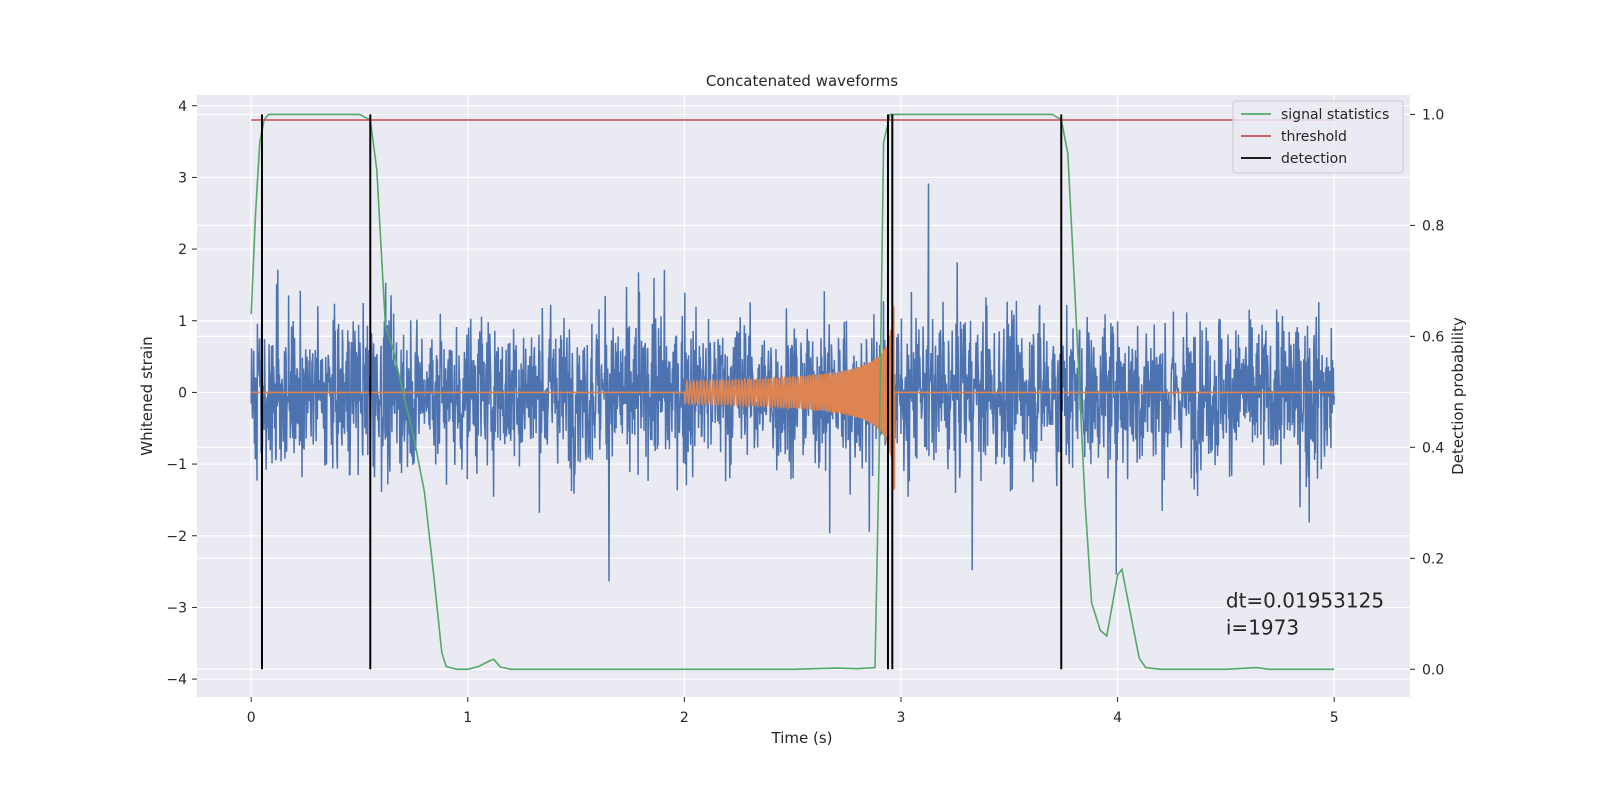 The height and width of the screenshot is (800, 1600). Describe the element at coordinates (251, 718) in the screenshot. I see `x-tick-label: 0` at that location.